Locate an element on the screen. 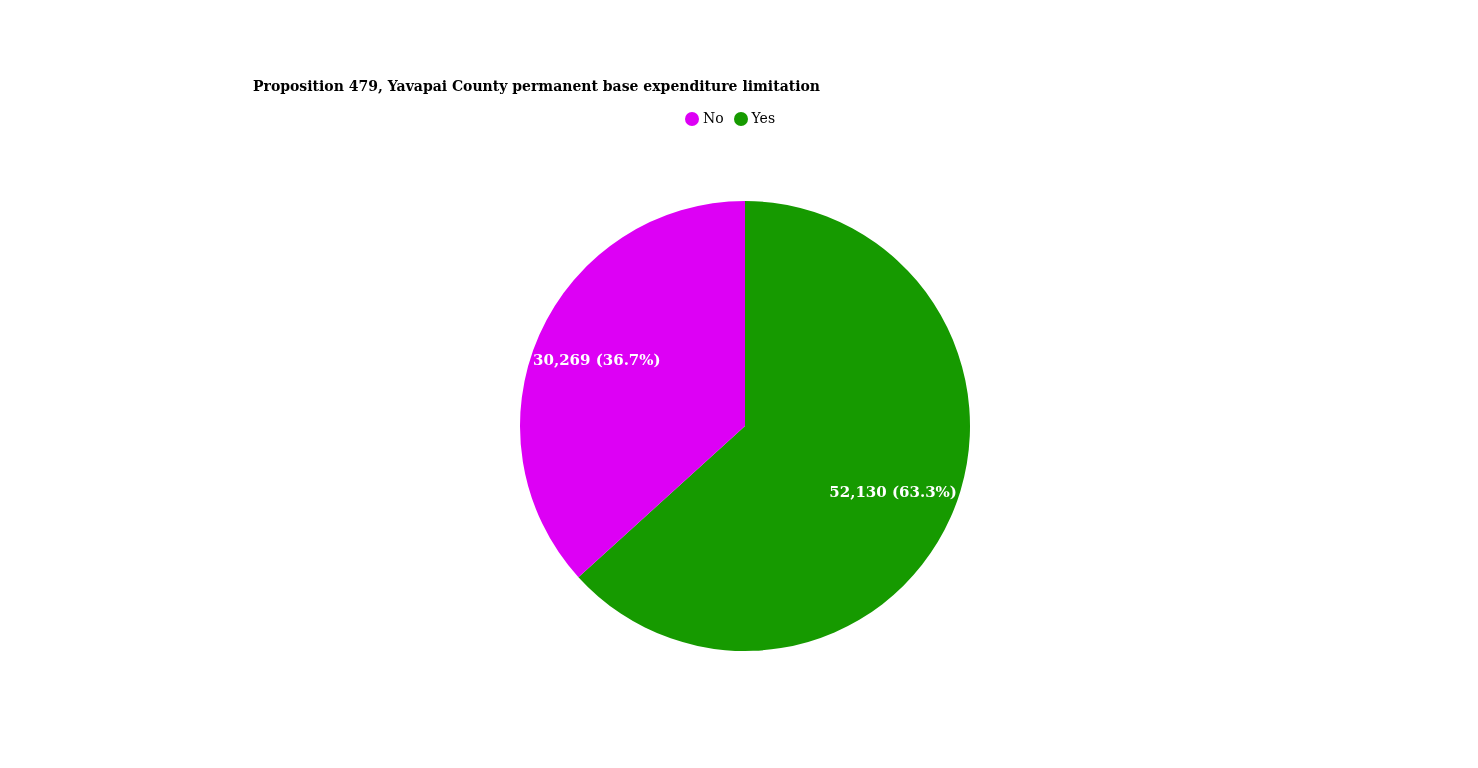  data-label: 52,130 (63.3%) is located at coordinates (893, 491).